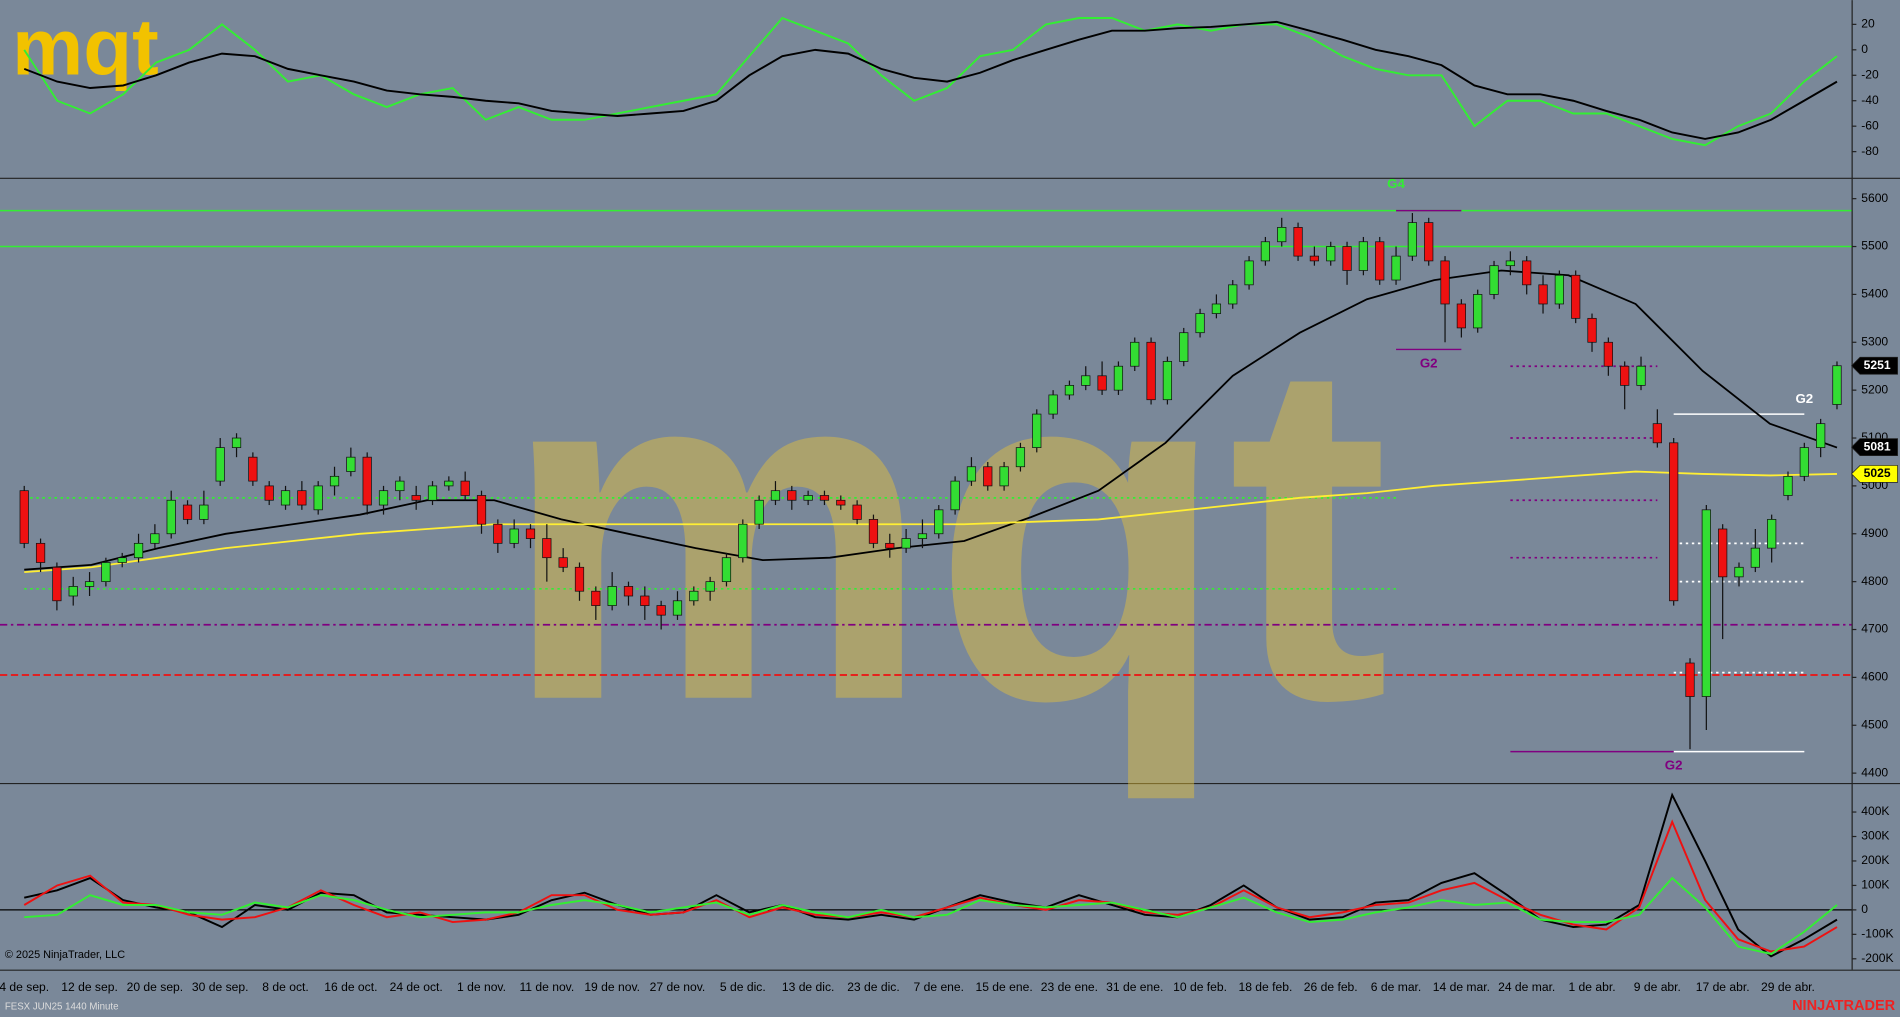 This screenshot has height=1017, width=1900. What do you see at coordinates (1526, 987) in the screenshot?
I see `x-tick-label: 24 de mar.` at bounding box center [1526, 987].